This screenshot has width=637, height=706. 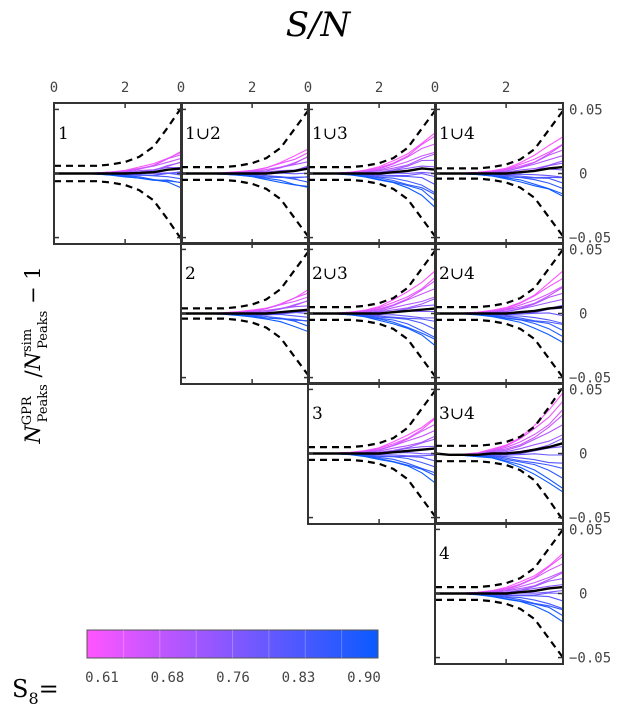 I want to click on panel-1: 1, so click(x=118, y=173).